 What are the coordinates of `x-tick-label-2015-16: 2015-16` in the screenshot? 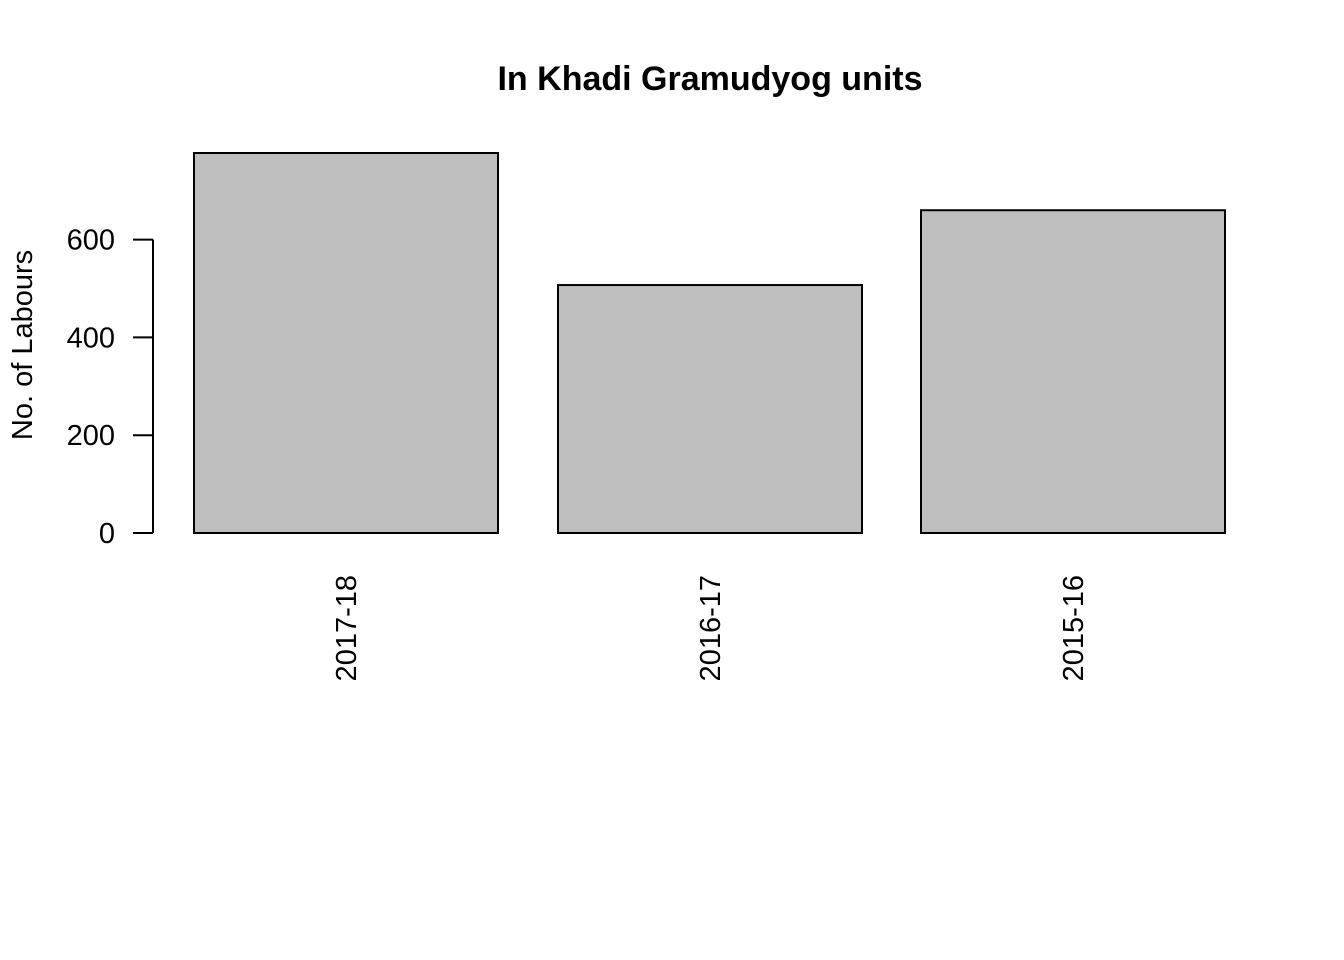 It's located at (1074, 628).